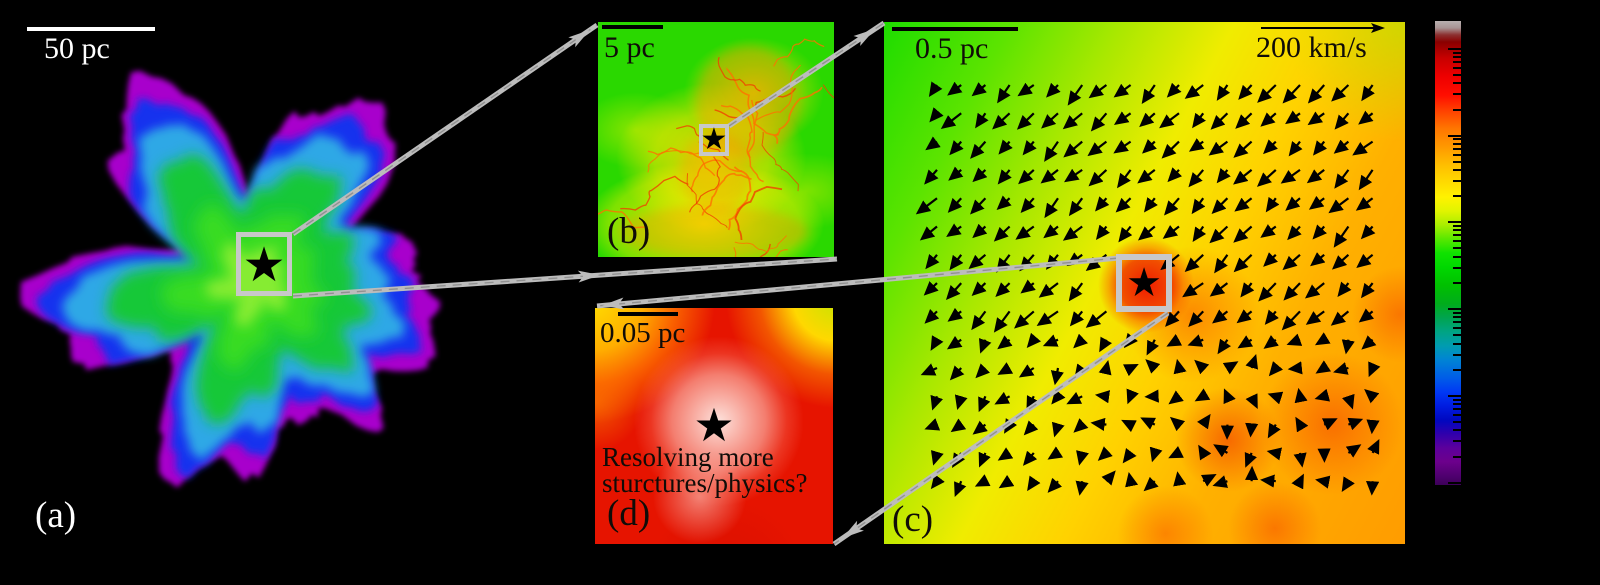  I want to click on scalebar-c-label: 0.5 pc, so click(952, 48).